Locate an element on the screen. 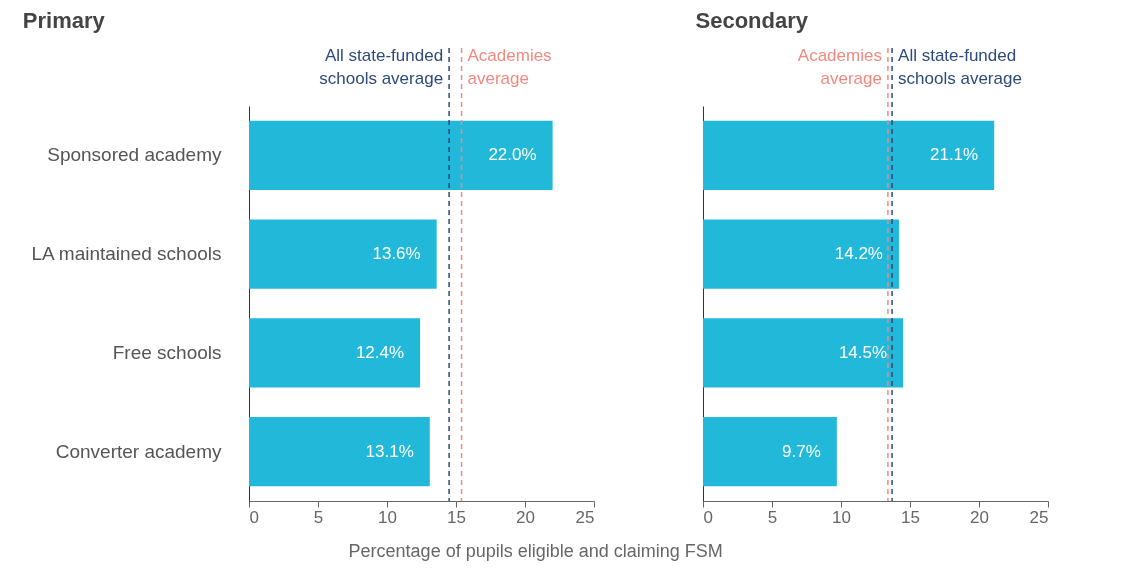 This screenshot has width=1126, height=585. y-tick-label: Converter academy is located at coordinates (138, 451).